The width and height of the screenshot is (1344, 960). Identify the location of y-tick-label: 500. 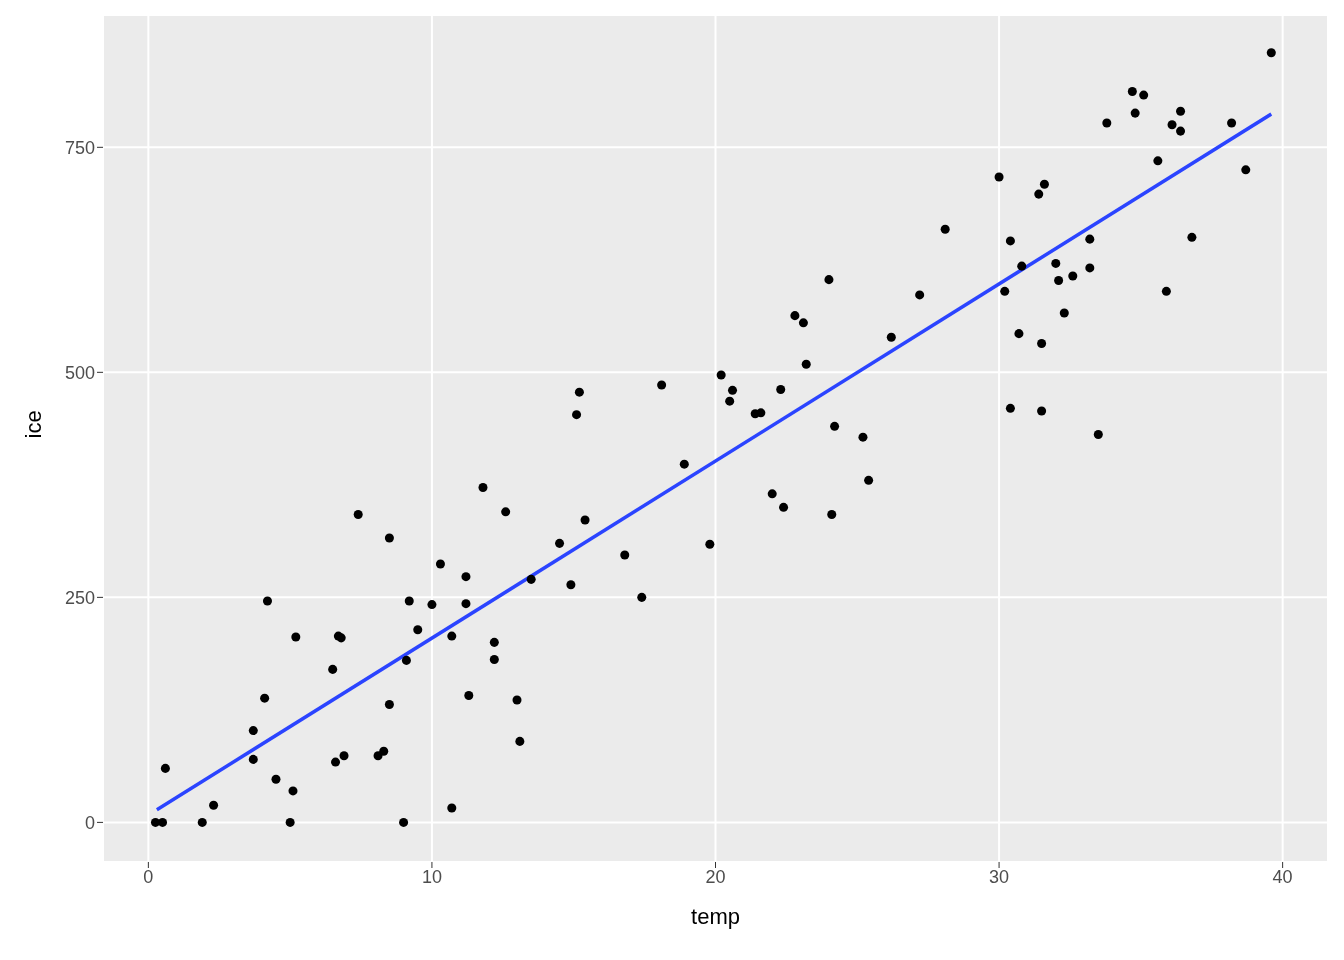
(79, 372).